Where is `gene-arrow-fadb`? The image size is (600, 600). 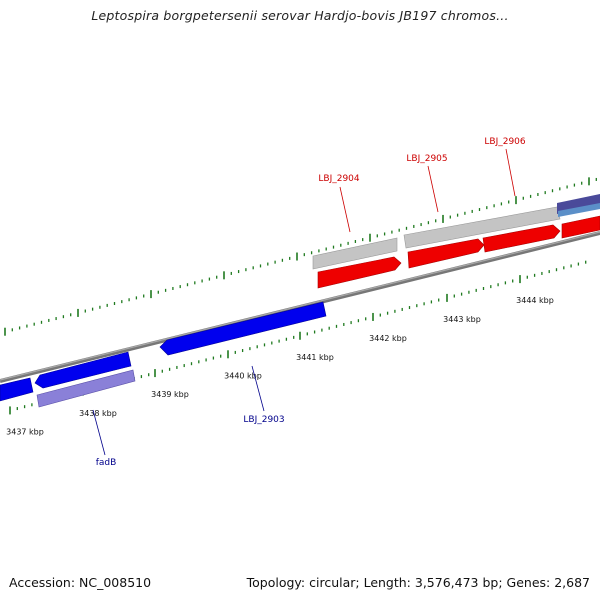 gene-arrow-fadb is located at coordinates (83, 370).